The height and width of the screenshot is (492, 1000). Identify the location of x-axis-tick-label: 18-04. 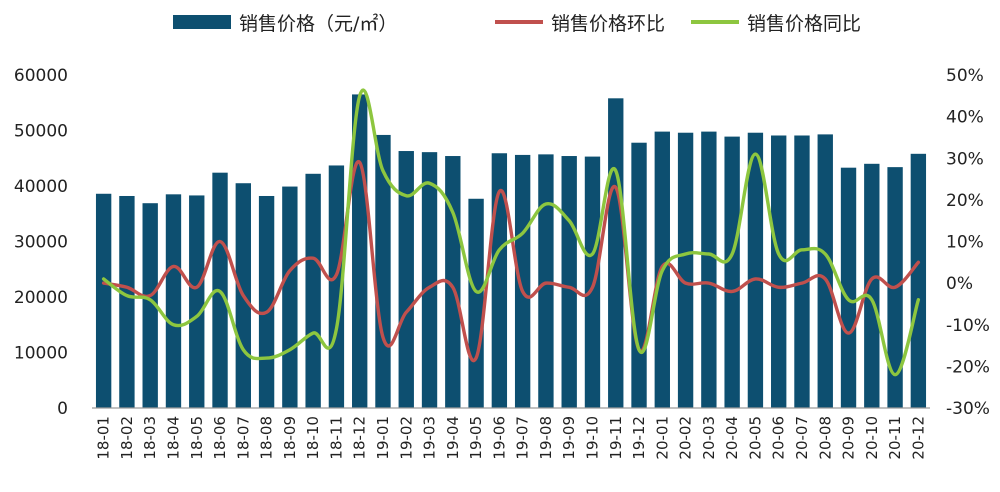
(173, 438).